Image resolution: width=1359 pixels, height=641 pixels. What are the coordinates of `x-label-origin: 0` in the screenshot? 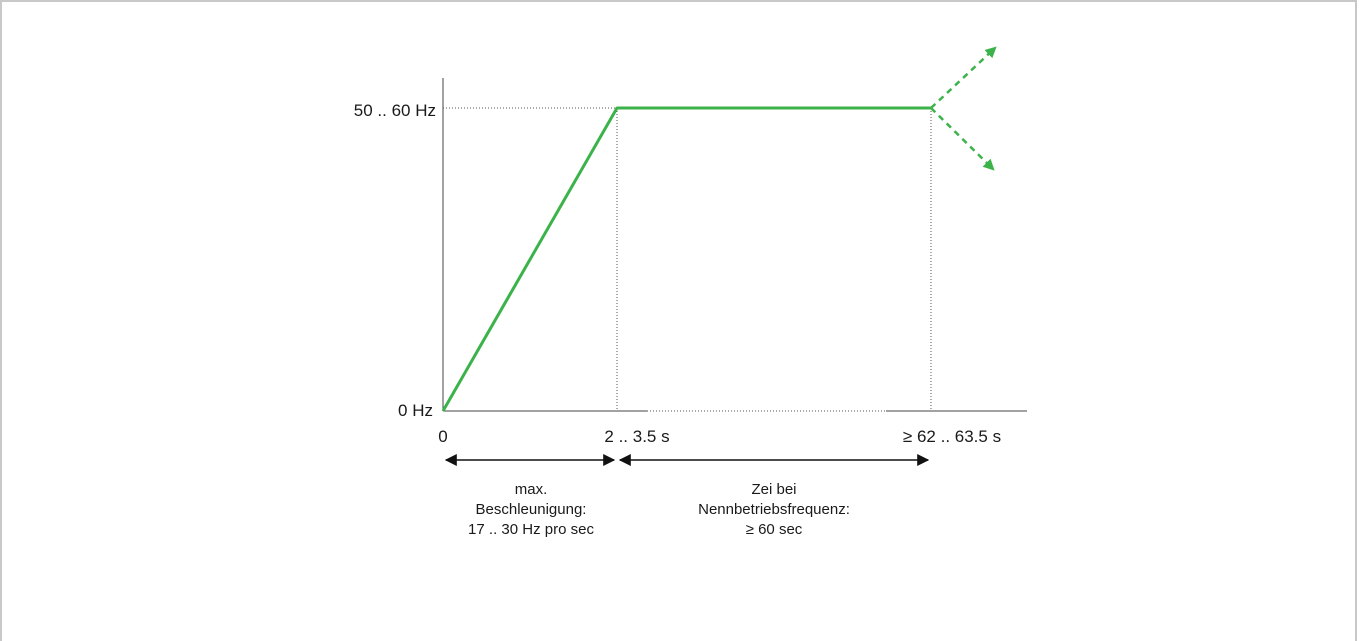 It's located at (442, 436).